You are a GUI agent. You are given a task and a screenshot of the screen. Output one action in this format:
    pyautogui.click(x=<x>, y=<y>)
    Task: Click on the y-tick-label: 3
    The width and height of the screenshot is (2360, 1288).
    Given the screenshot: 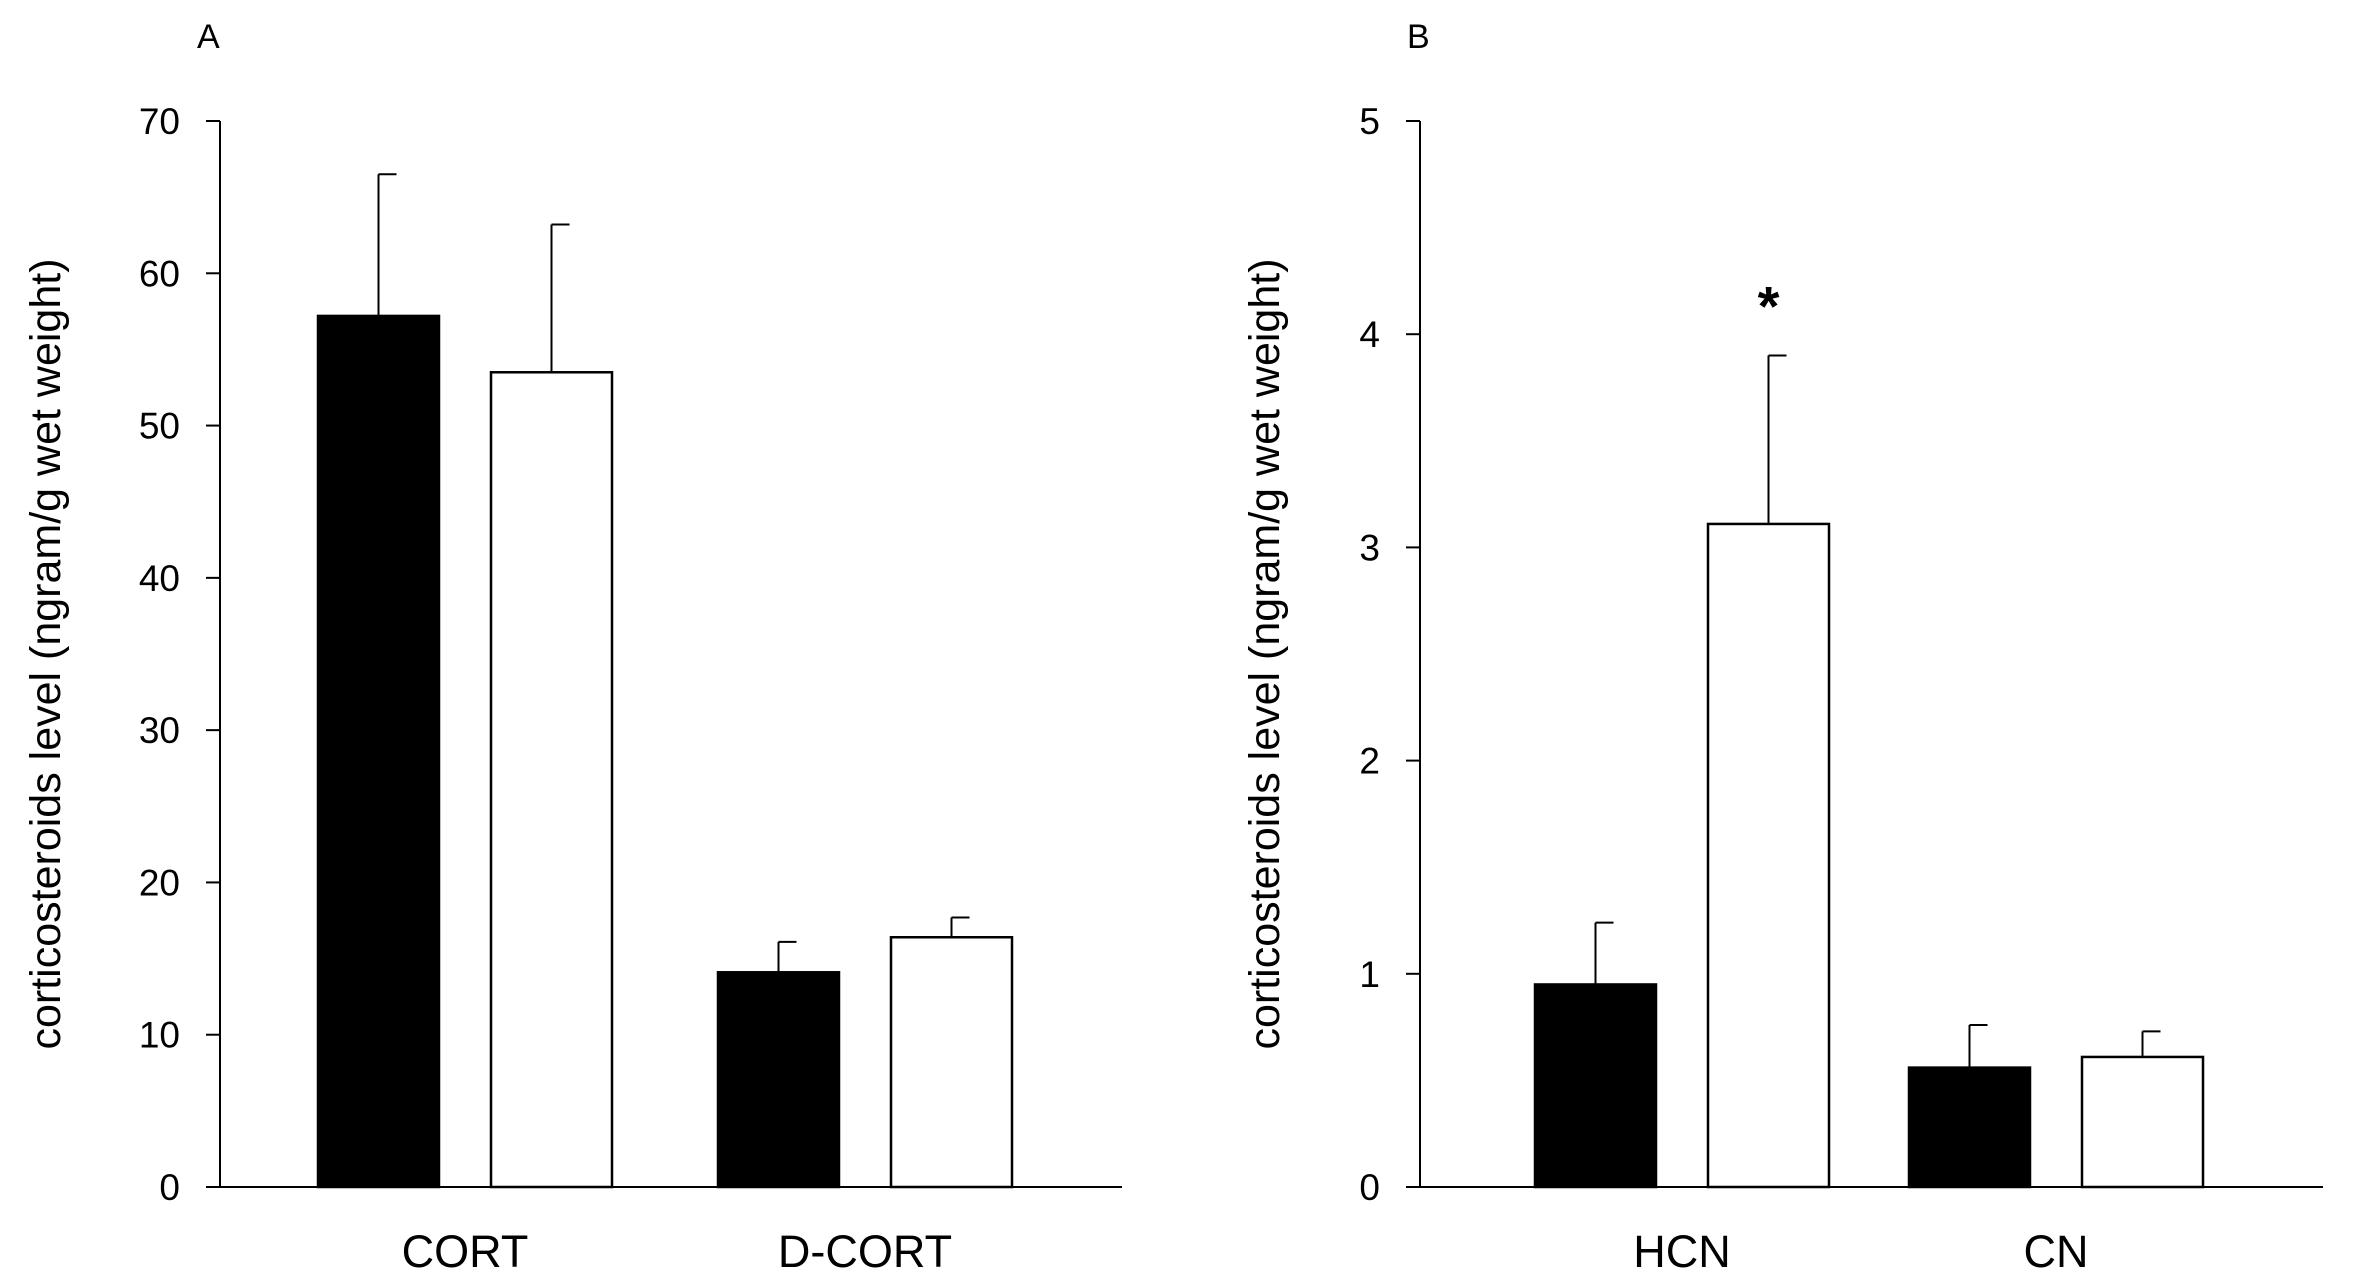 What is the action you would take?
    pyautogui.click(x=1369, y=547)
    